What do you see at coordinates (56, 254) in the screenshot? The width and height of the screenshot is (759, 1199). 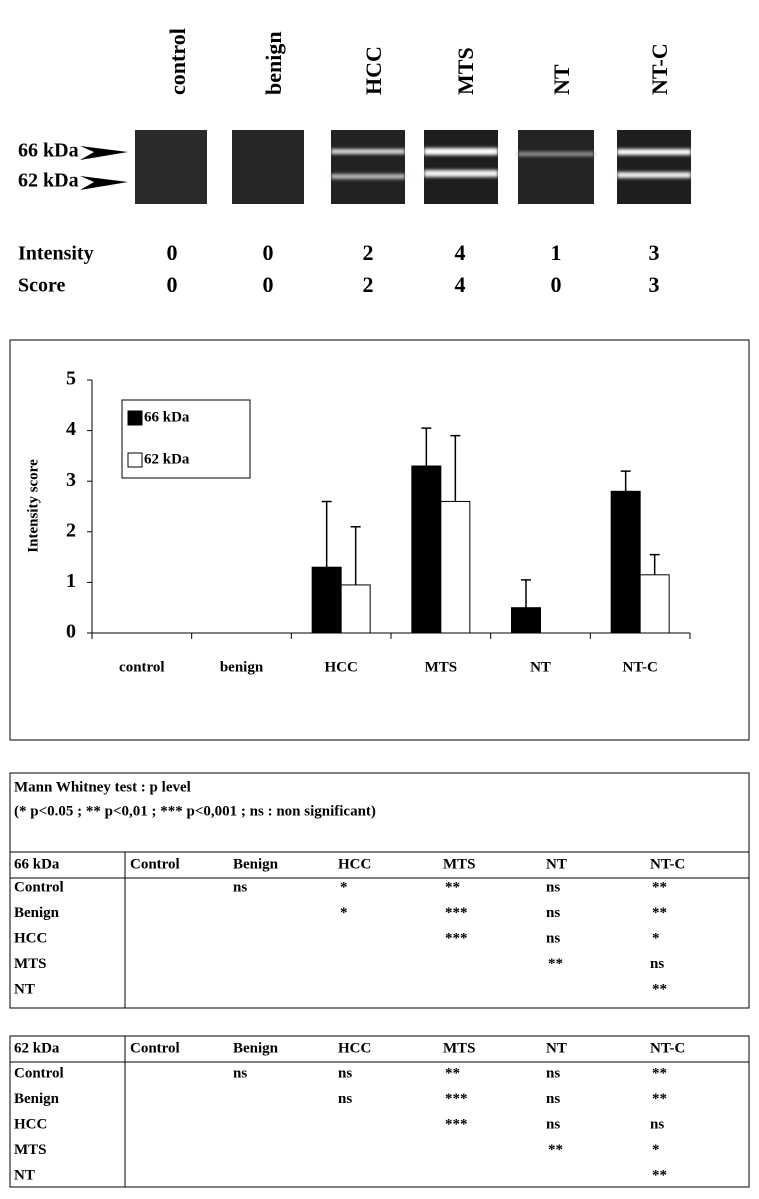 I see `row-label: Intensity` at bounding box center [56, 254].